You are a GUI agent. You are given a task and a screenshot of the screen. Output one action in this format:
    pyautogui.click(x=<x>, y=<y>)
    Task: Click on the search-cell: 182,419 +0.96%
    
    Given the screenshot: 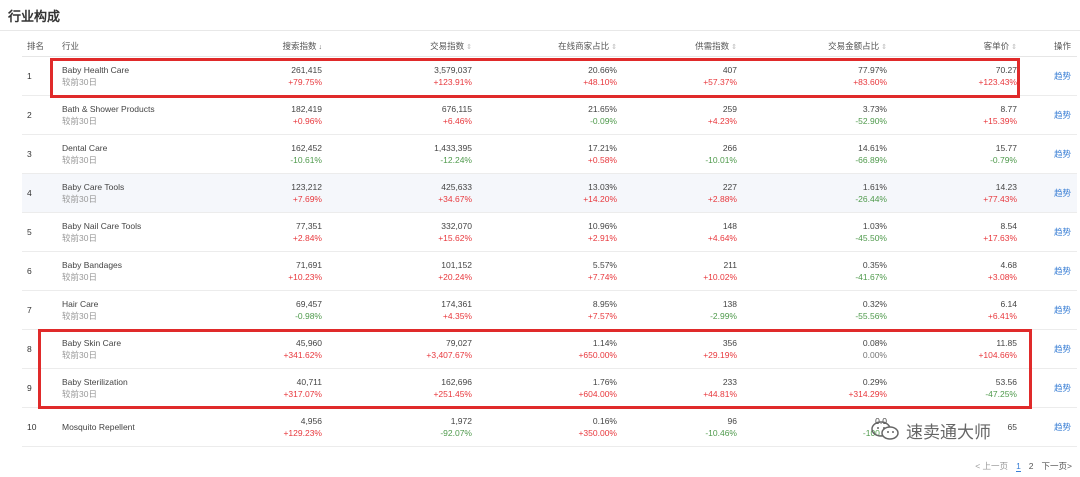 What is the action you would take?
    pyautogui.click(x=252, y=115)
    